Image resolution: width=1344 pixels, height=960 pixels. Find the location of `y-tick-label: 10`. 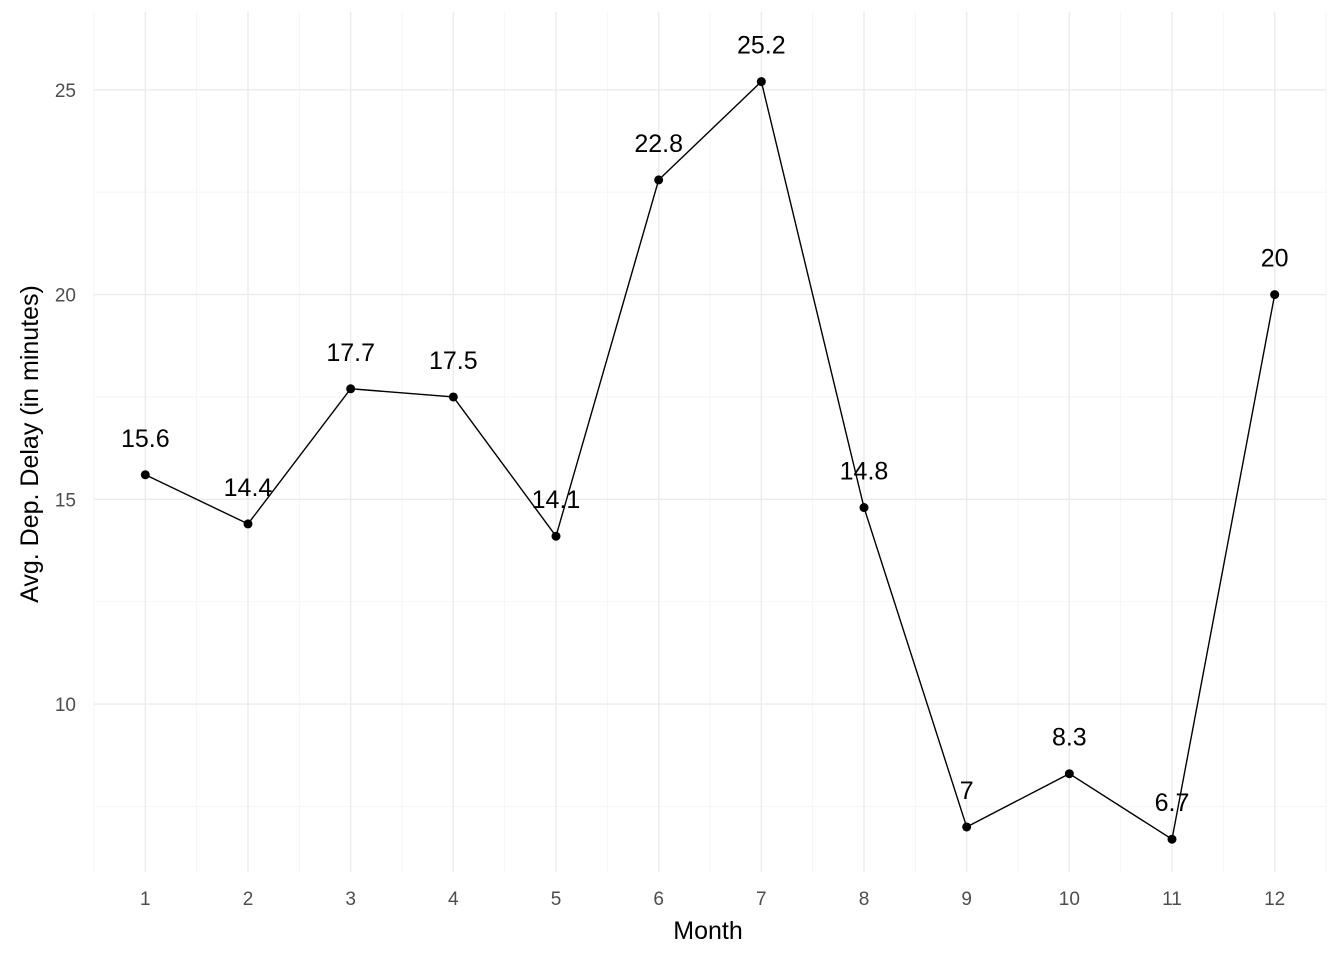

y-tick-label: 10 is located at coordinates (65, 705).